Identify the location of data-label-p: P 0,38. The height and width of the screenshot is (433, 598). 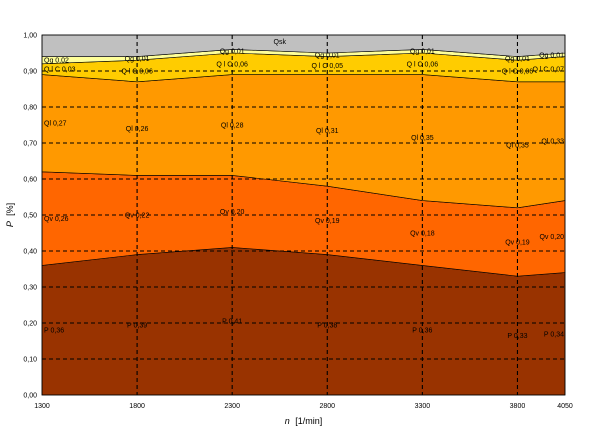
(327, 325).